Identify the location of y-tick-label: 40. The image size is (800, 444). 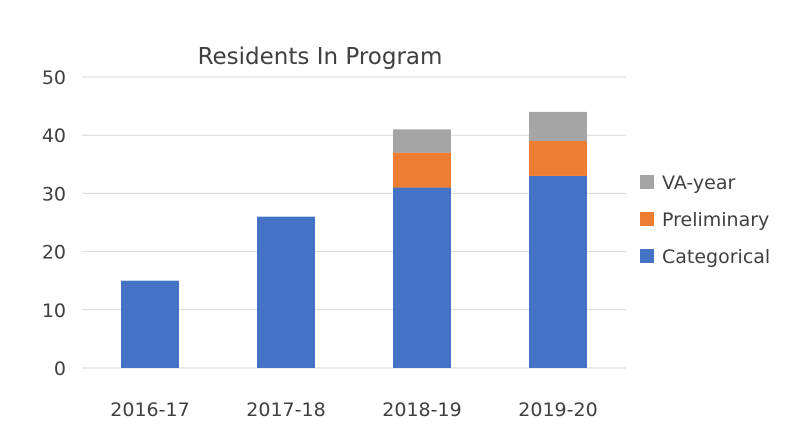
(54, 136).